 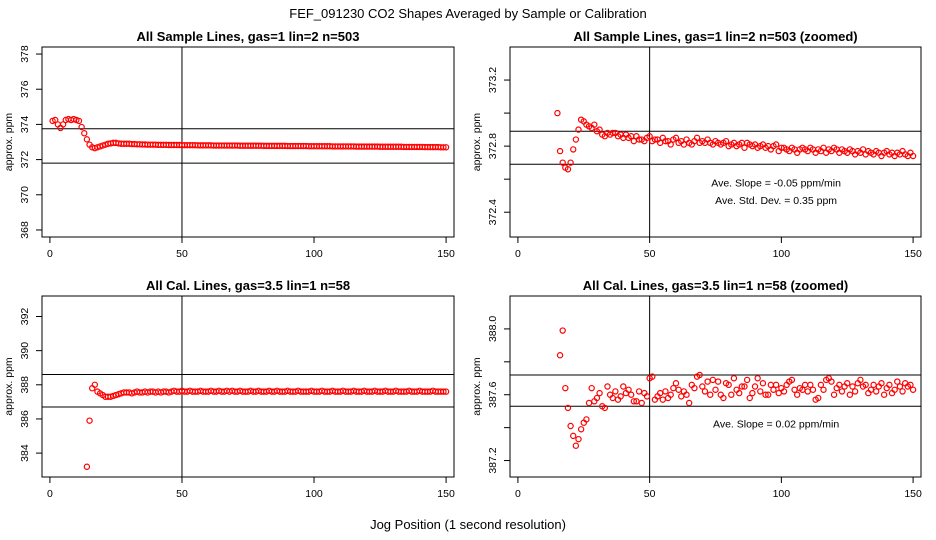 What do you see at coordinates (25, 54) in the screenshot?
I see `y-tick-label: 378` at bounding box center [25, 54].